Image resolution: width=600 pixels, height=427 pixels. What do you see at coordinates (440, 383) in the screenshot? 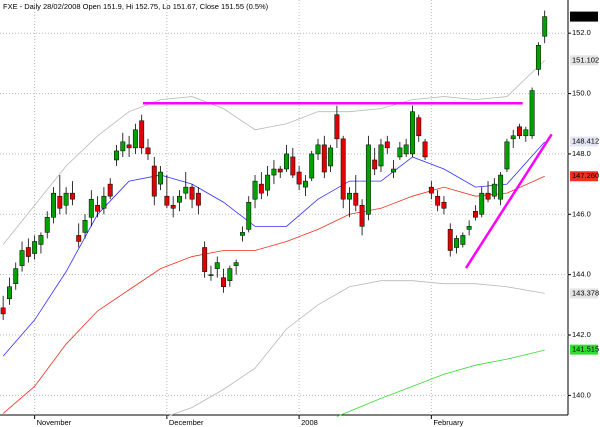
I see `indicator-line` at bounding box center [440, 383].